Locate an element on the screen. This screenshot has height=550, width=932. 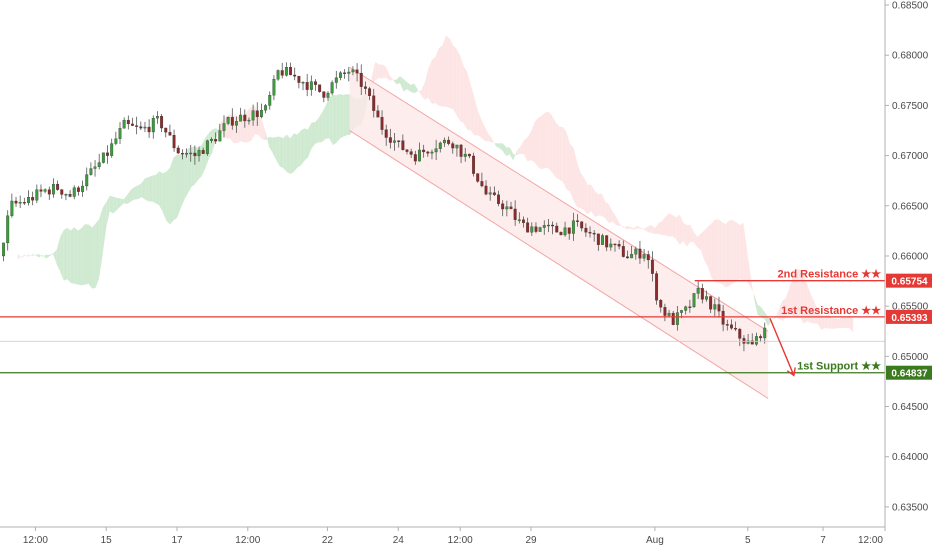
y-tick-label: 0.67500 is located at coordinates (910, 106).